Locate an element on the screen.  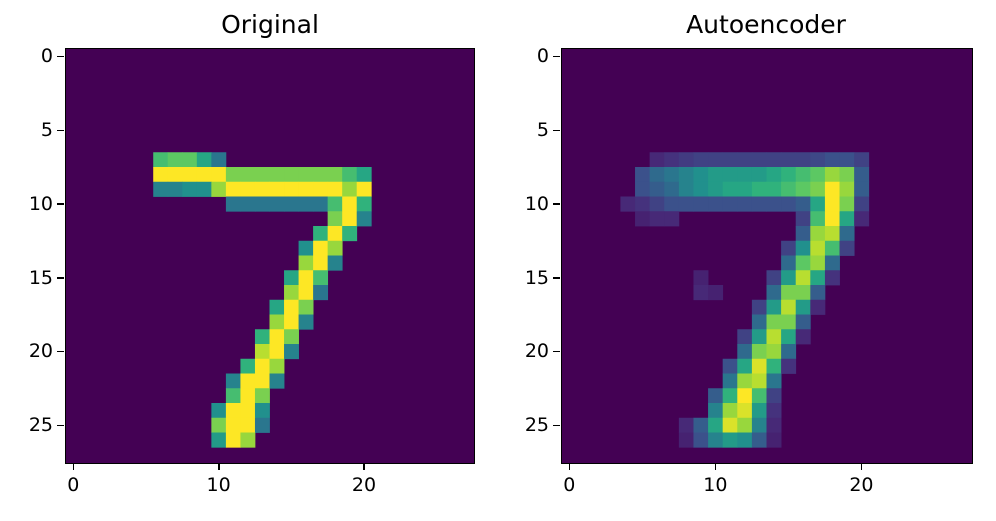
x-tick-mark is located at coordinates (73, 466).